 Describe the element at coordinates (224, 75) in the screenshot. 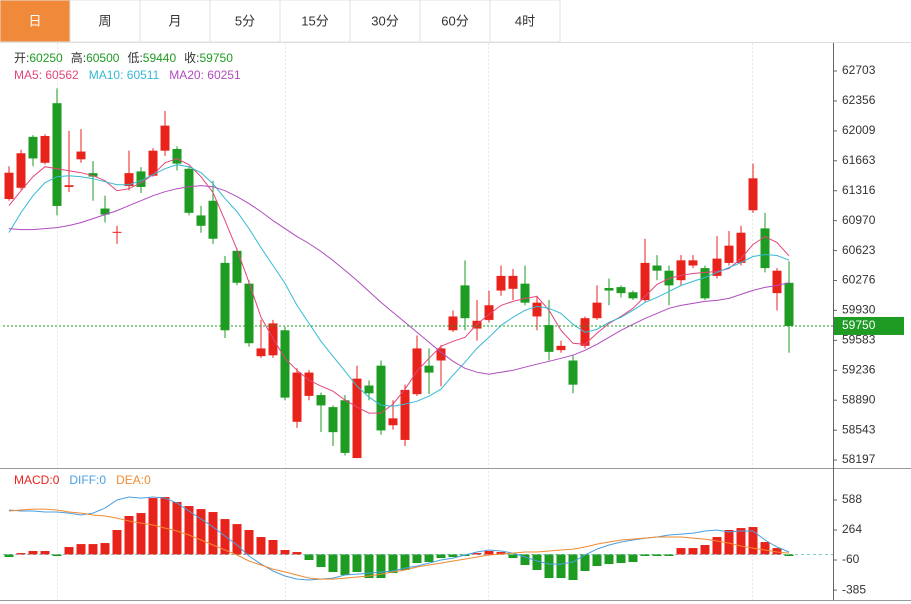

I see `legend-value: 60251` at that location.